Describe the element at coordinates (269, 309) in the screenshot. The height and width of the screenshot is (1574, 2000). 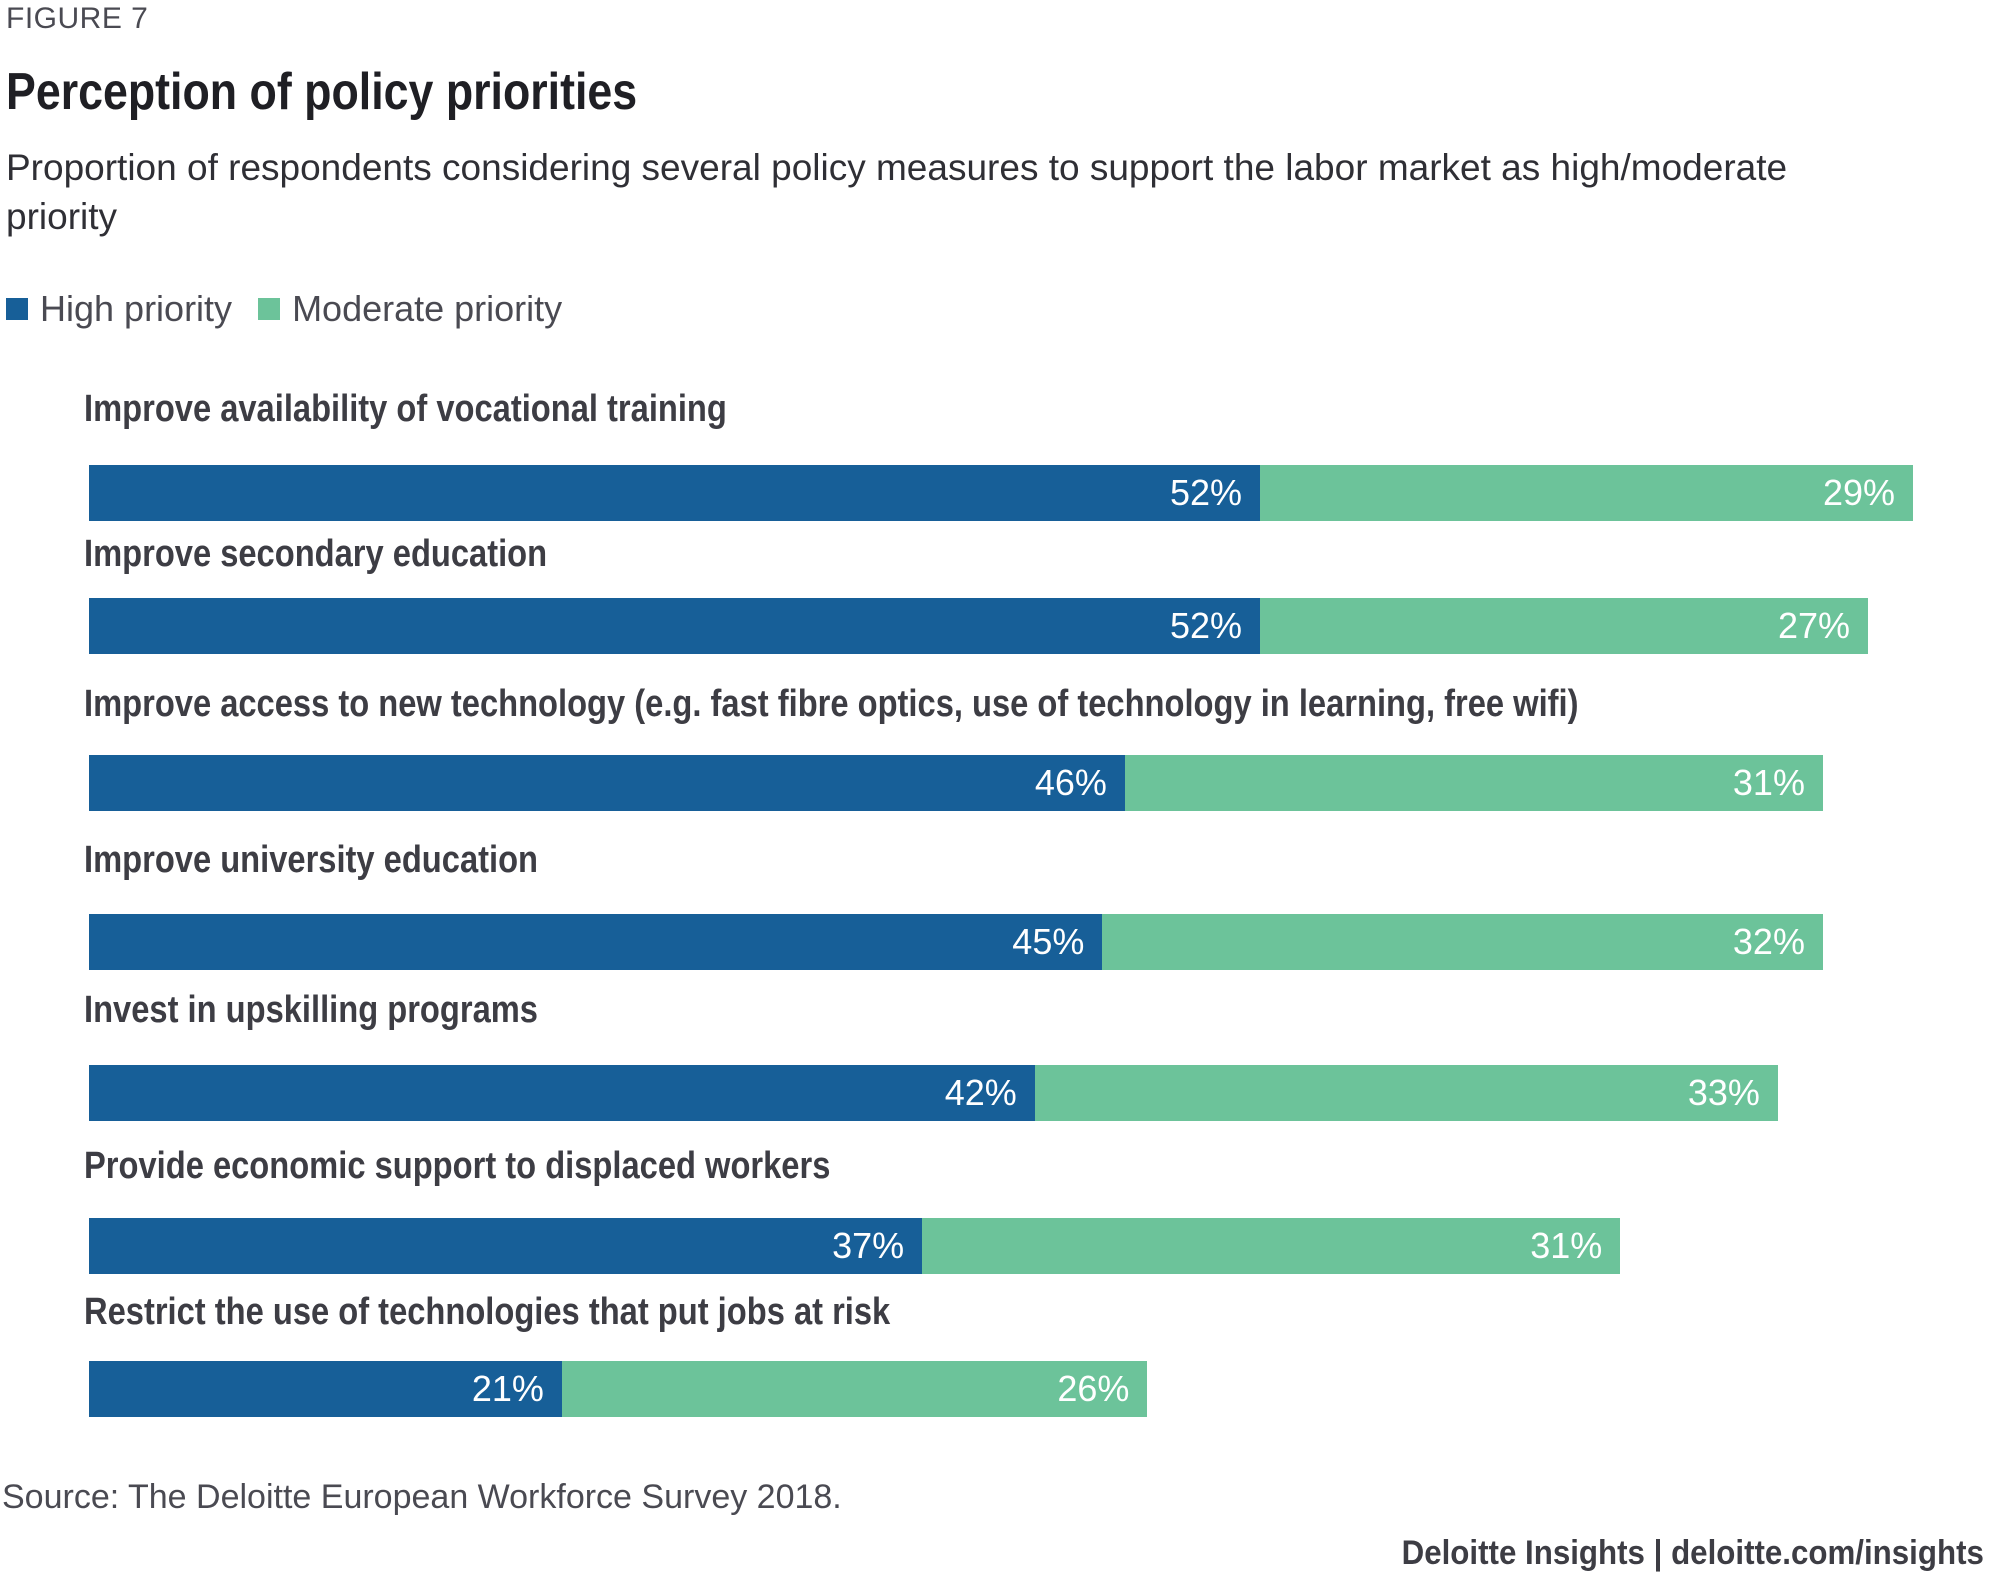
I see `legend-swatch-moderate` at that location.